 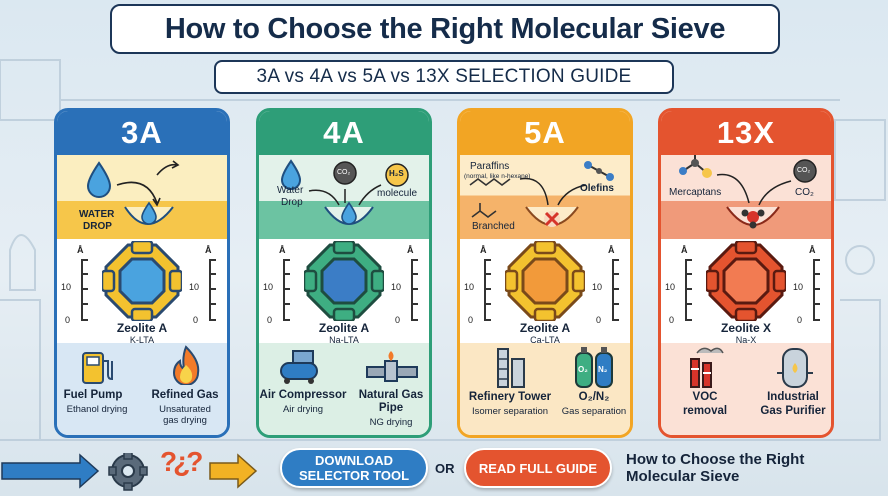 I want to click on footer-graphics, so click(x=129, y=472).